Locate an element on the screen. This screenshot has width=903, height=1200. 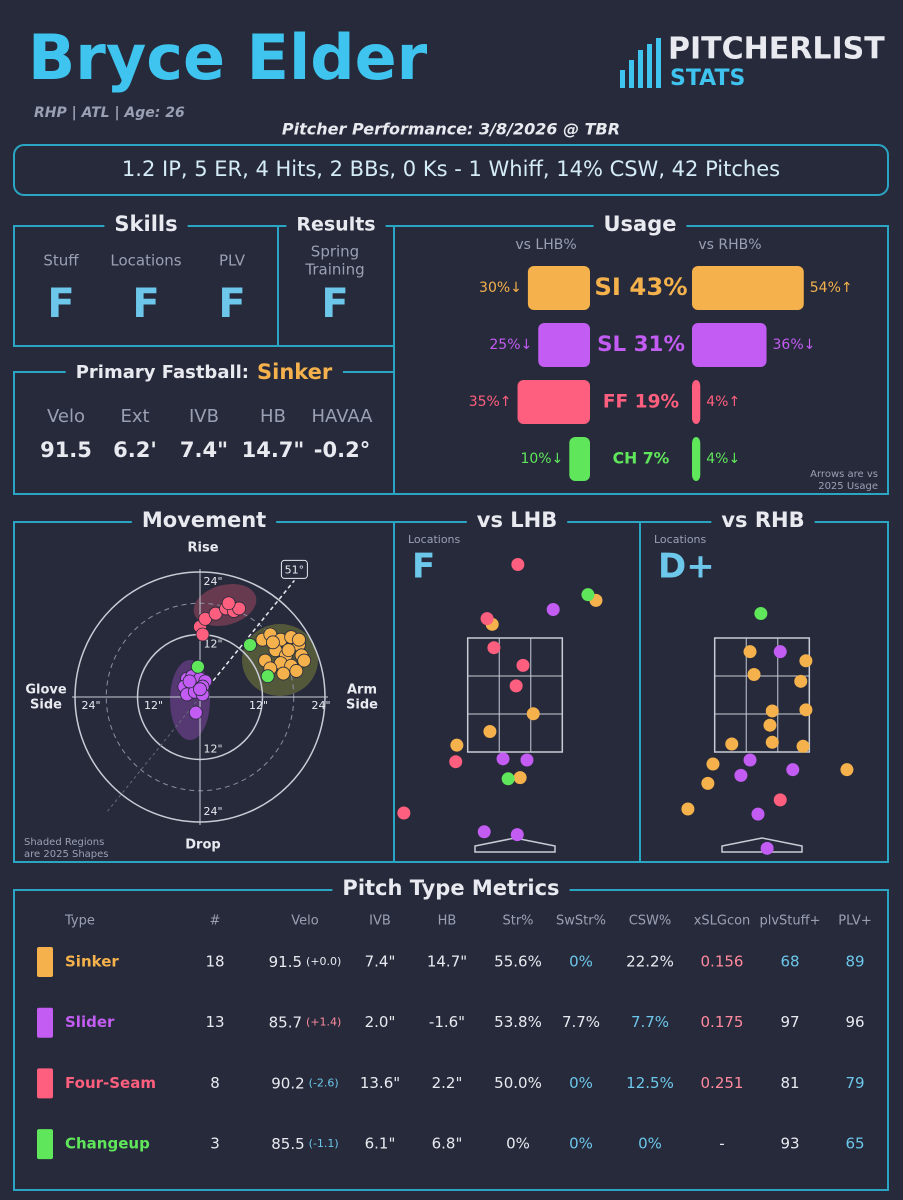
panel-title: Usage is located at coordinates (640, 224).